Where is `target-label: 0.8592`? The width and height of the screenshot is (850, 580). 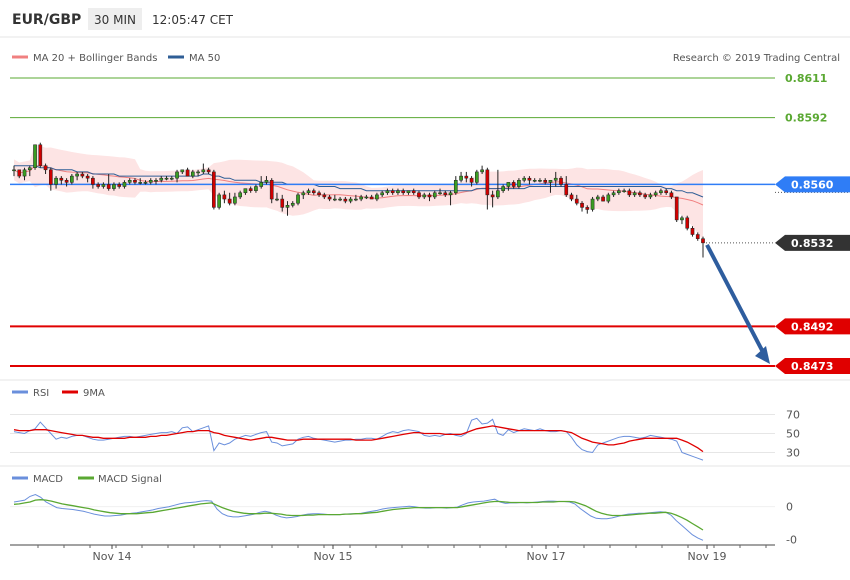 target-label: 0.8592 is located at coordinates (806, 118).